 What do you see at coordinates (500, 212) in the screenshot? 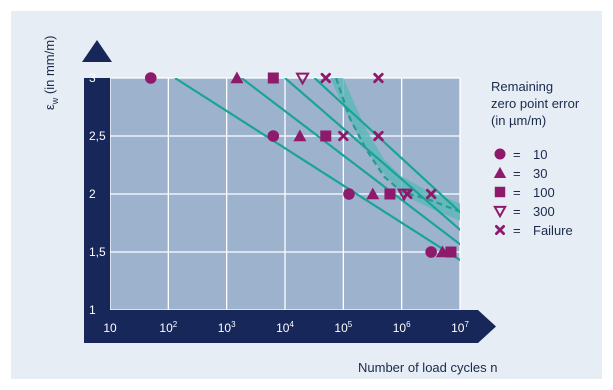
I see `legend-marker-triangle-down-open` at bounding box center [500, 212].